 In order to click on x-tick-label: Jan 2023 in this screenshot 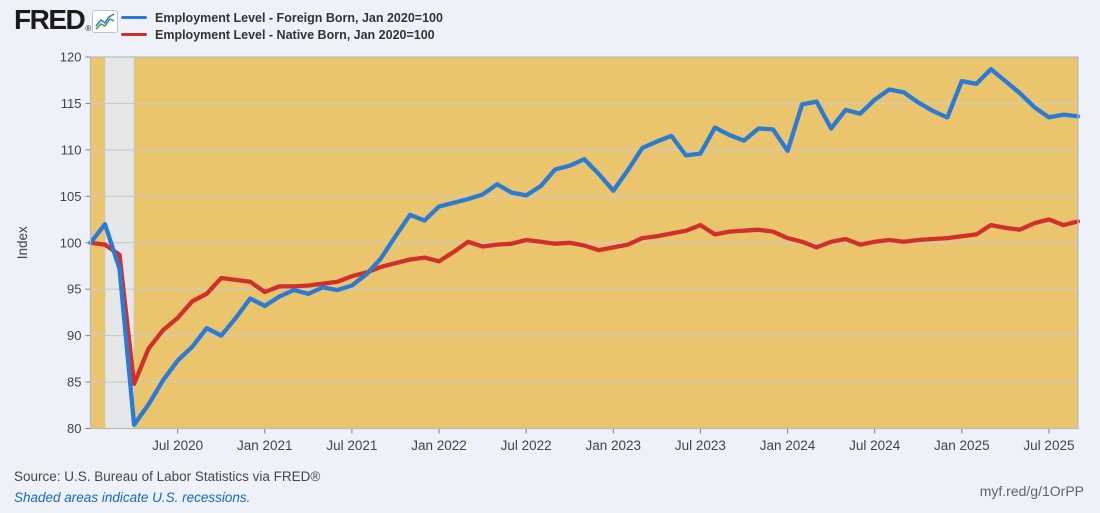, I will do `click(614, 445)`.